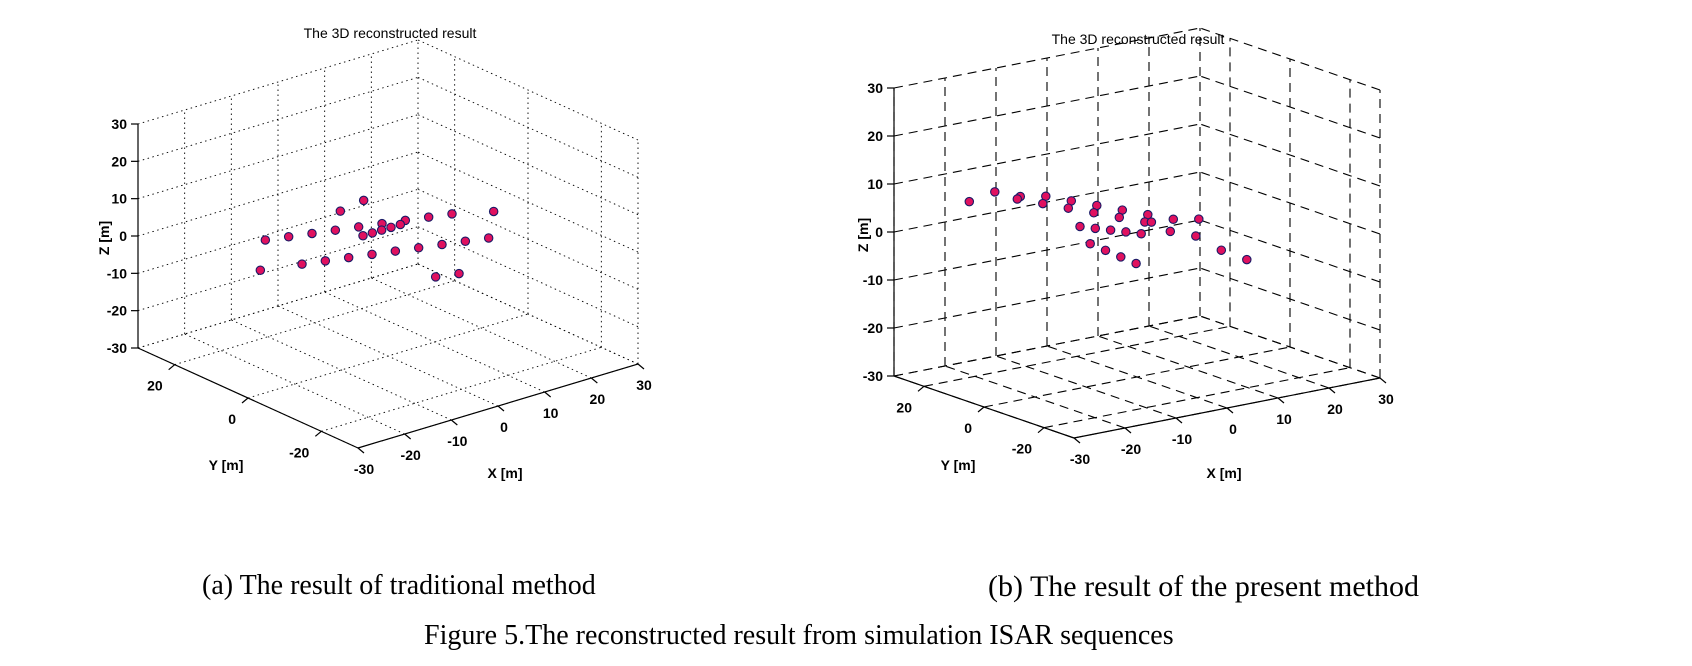  I want to click on chart-b-points, so click(1108, 228).